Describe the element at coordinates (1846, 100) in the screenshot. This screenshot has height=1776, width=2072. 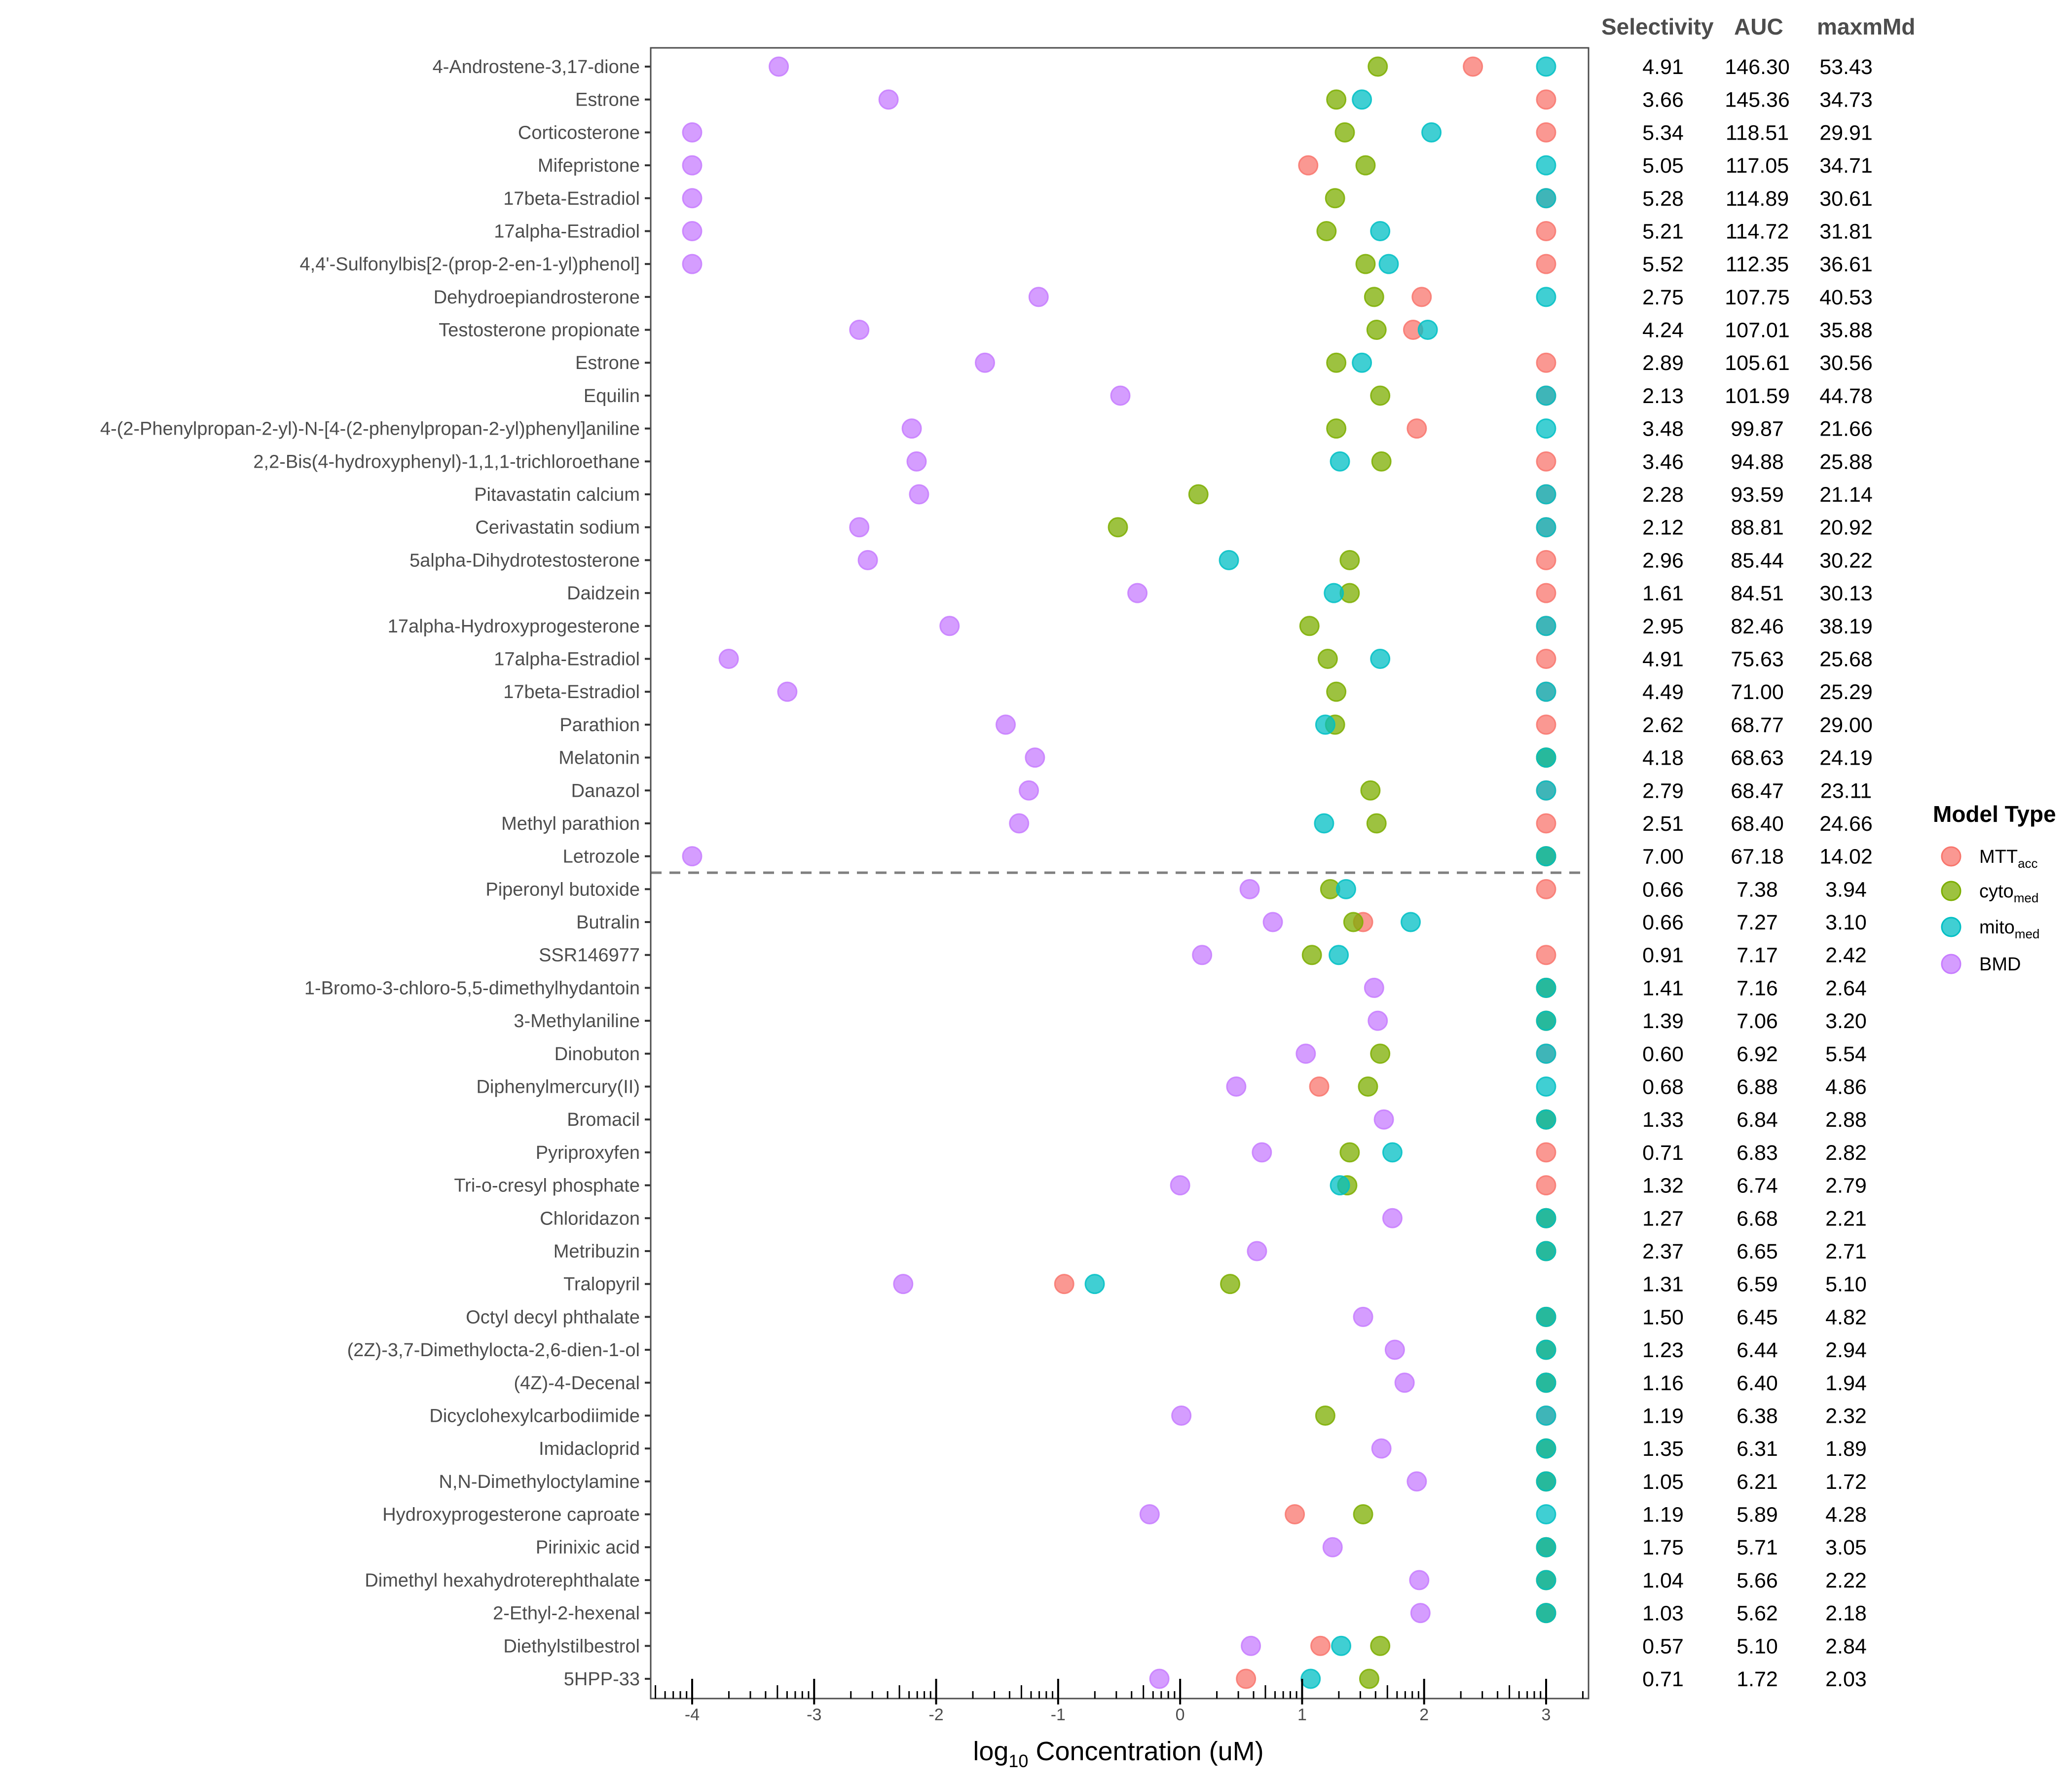
I see `table-cell-maxmmd: 34.73` at that location.